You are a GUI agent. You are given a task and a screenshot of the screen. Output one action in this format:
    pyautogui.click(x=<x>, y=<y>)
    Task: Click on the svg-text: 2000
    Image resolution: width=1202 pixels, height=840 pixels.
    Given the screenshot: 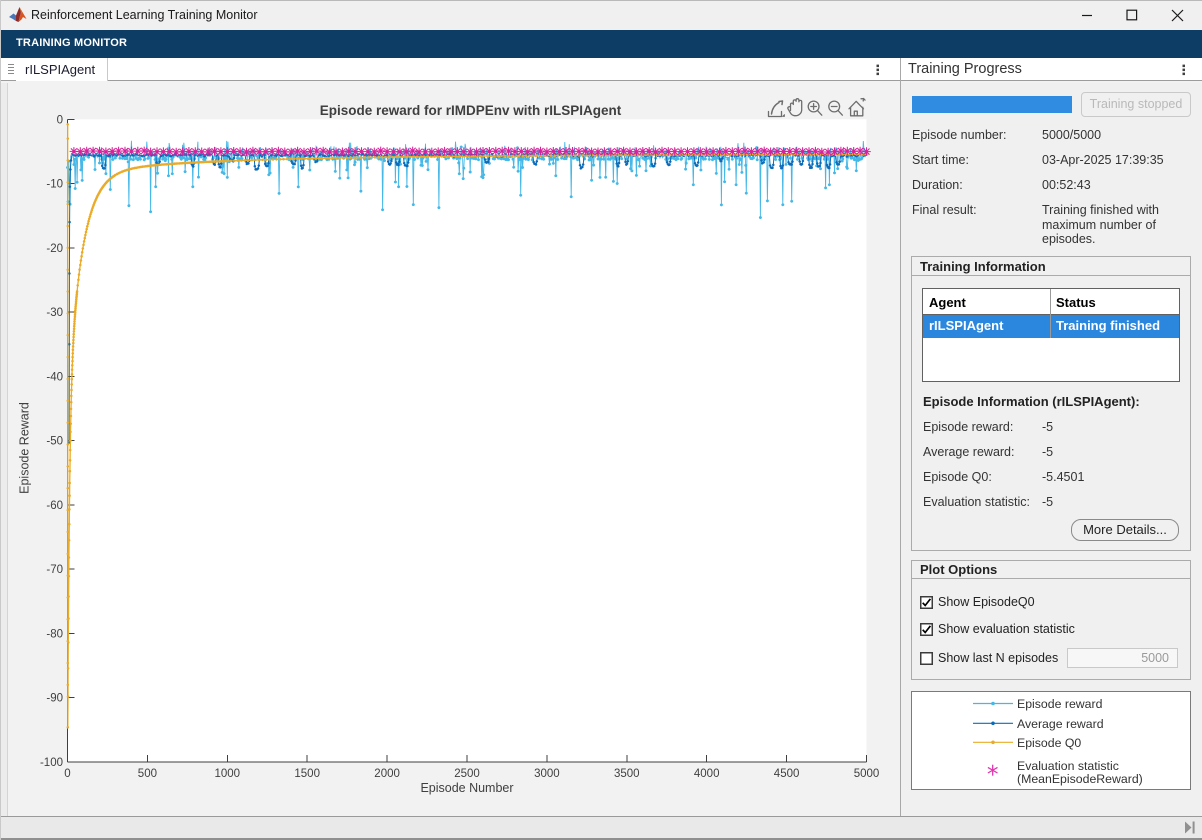 What is the action you would take?
    pyautogui.click(x=387, y=774)
    